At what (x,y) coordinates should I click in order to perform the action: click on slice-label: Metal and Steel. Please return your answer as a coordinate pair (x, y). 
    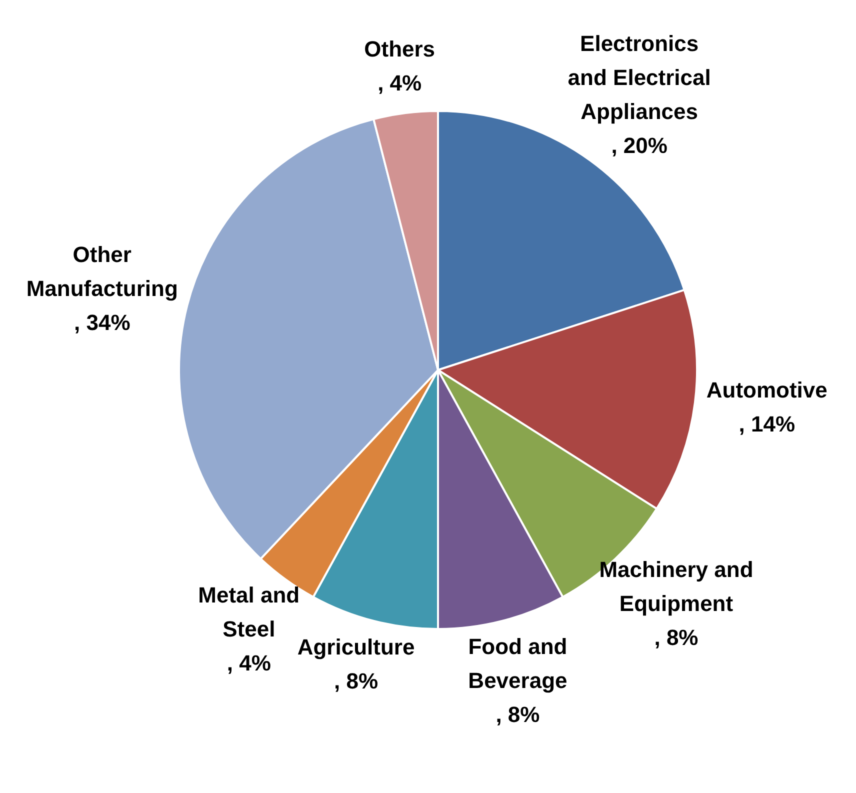
    Looking at the image, I should click on (249, 612).